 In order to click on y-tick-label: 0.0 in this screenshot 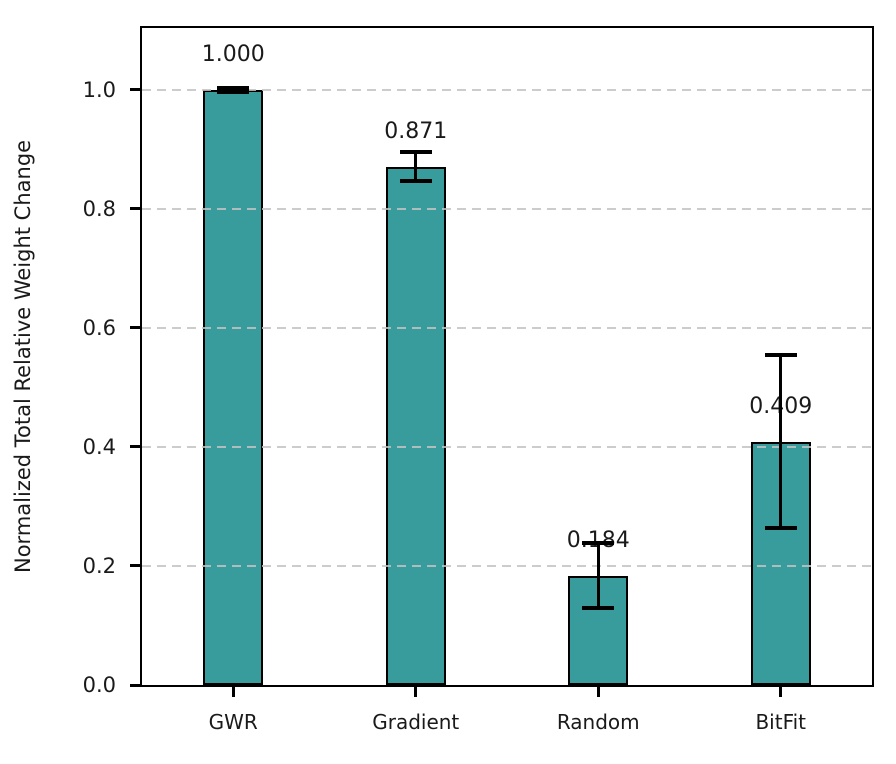, I will do `click(99, 685)`.